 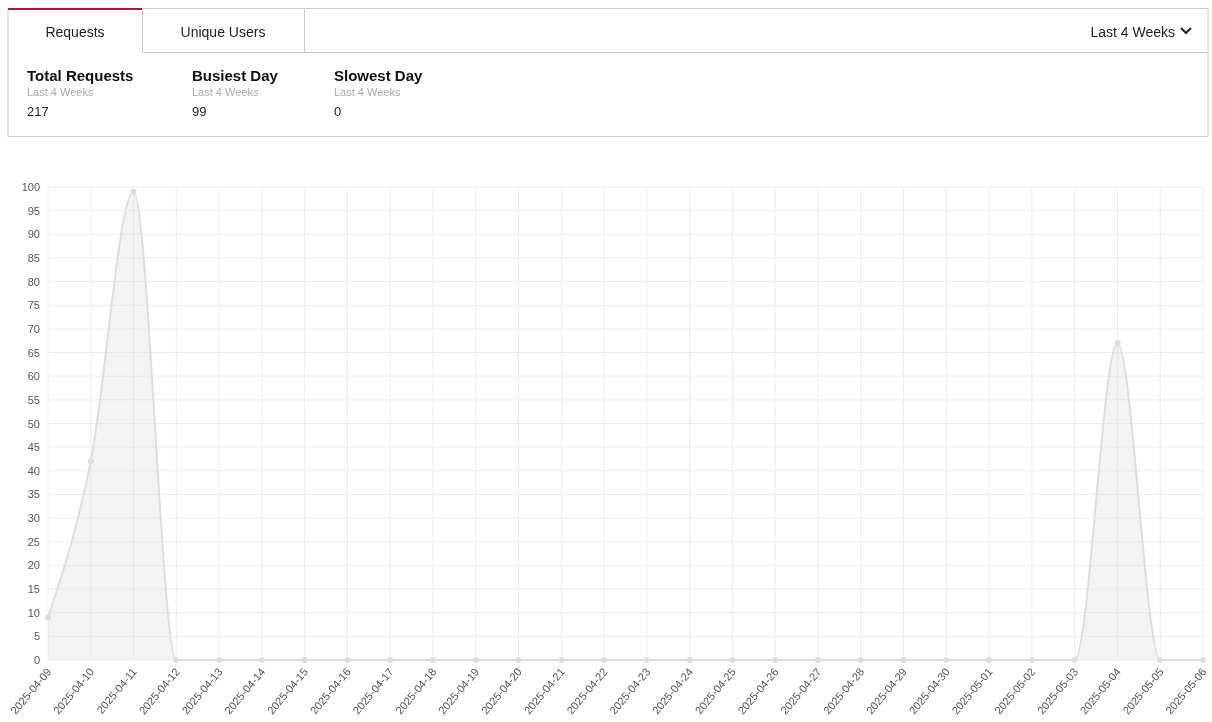 I want to click on y-tick-label: 50, so click(x=33, y=423).